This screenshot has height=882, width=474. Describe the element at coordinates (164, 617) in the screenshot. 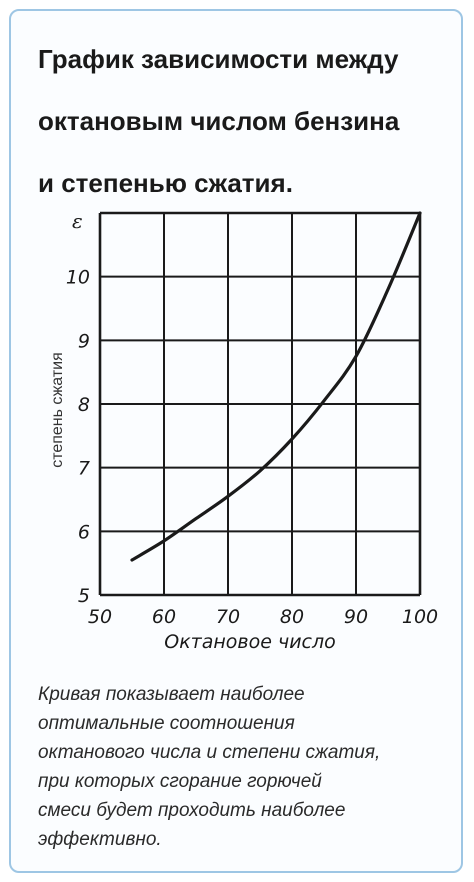

I see `x-tick-label: 60` at that location.